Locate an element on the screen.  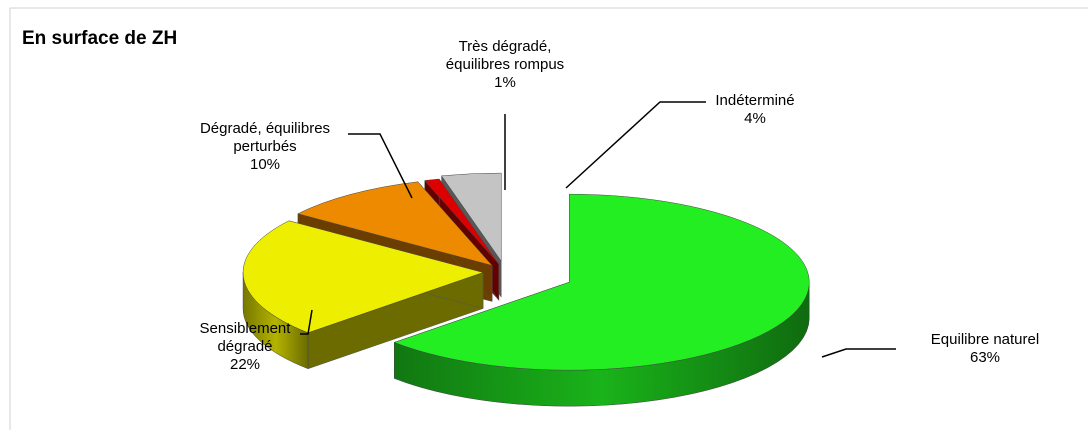
chart-title: En surface de ZH is located at coordinates (100, 38).